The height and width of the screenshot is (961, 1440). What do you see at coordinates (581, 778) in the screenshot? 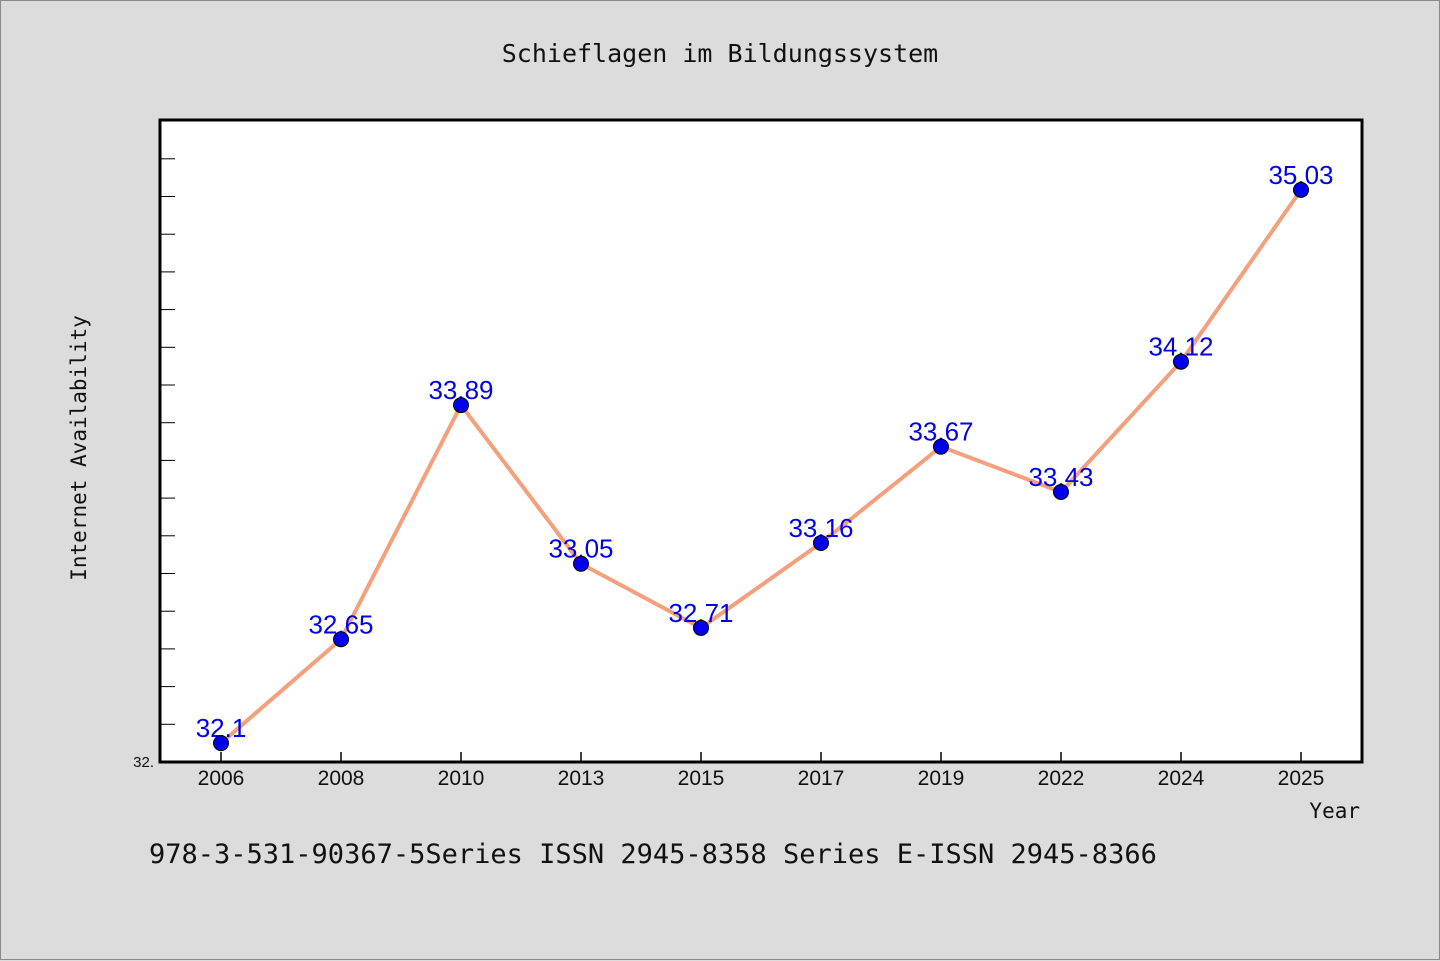
I see `x-tick-label: 2013` at bounding box center [581, 778].